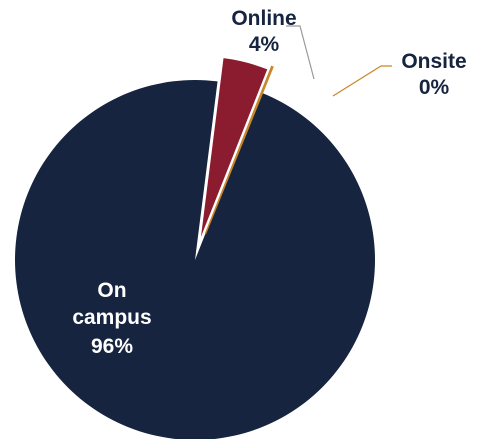 This screenshot has height=439, width=489. What do you see at coordinates (111, 290) in the screenshot?
I see `label-on-campus-name-line1: On` at bounding box center [111, 290].